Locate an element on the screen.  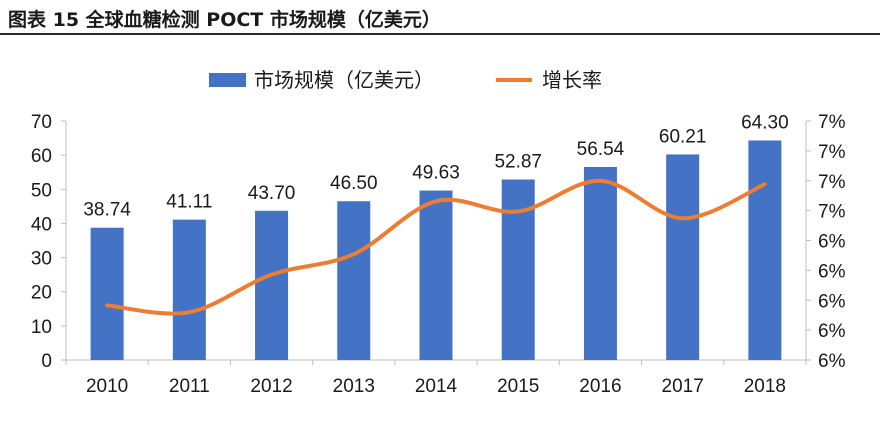
bar-value-label: 56.54 is located at coordinates (601, 149).